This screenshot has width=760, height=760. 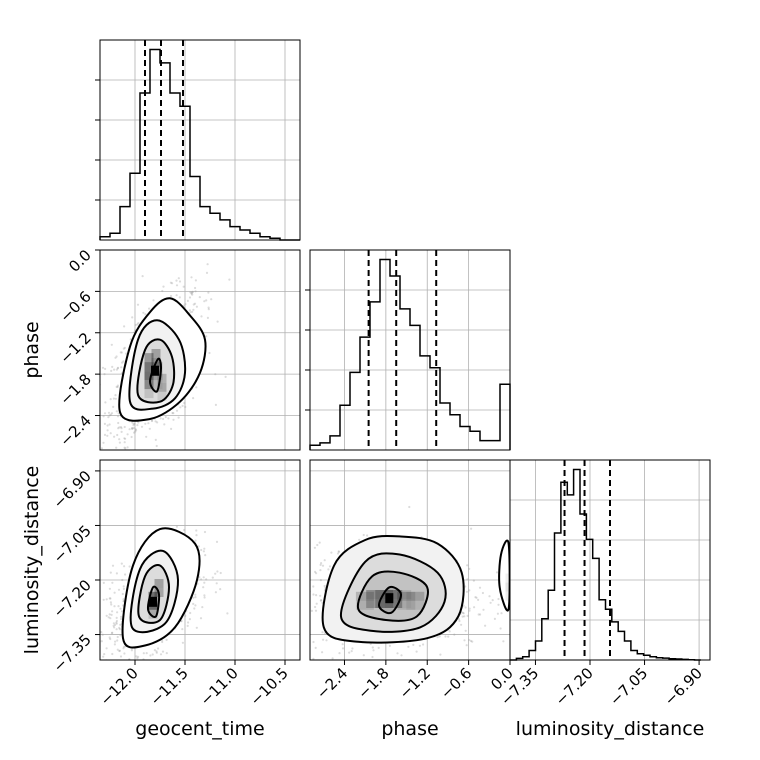 I want to click on xlabel-luminosity_distance: luminosity_distance, so click(x=610, y=729).